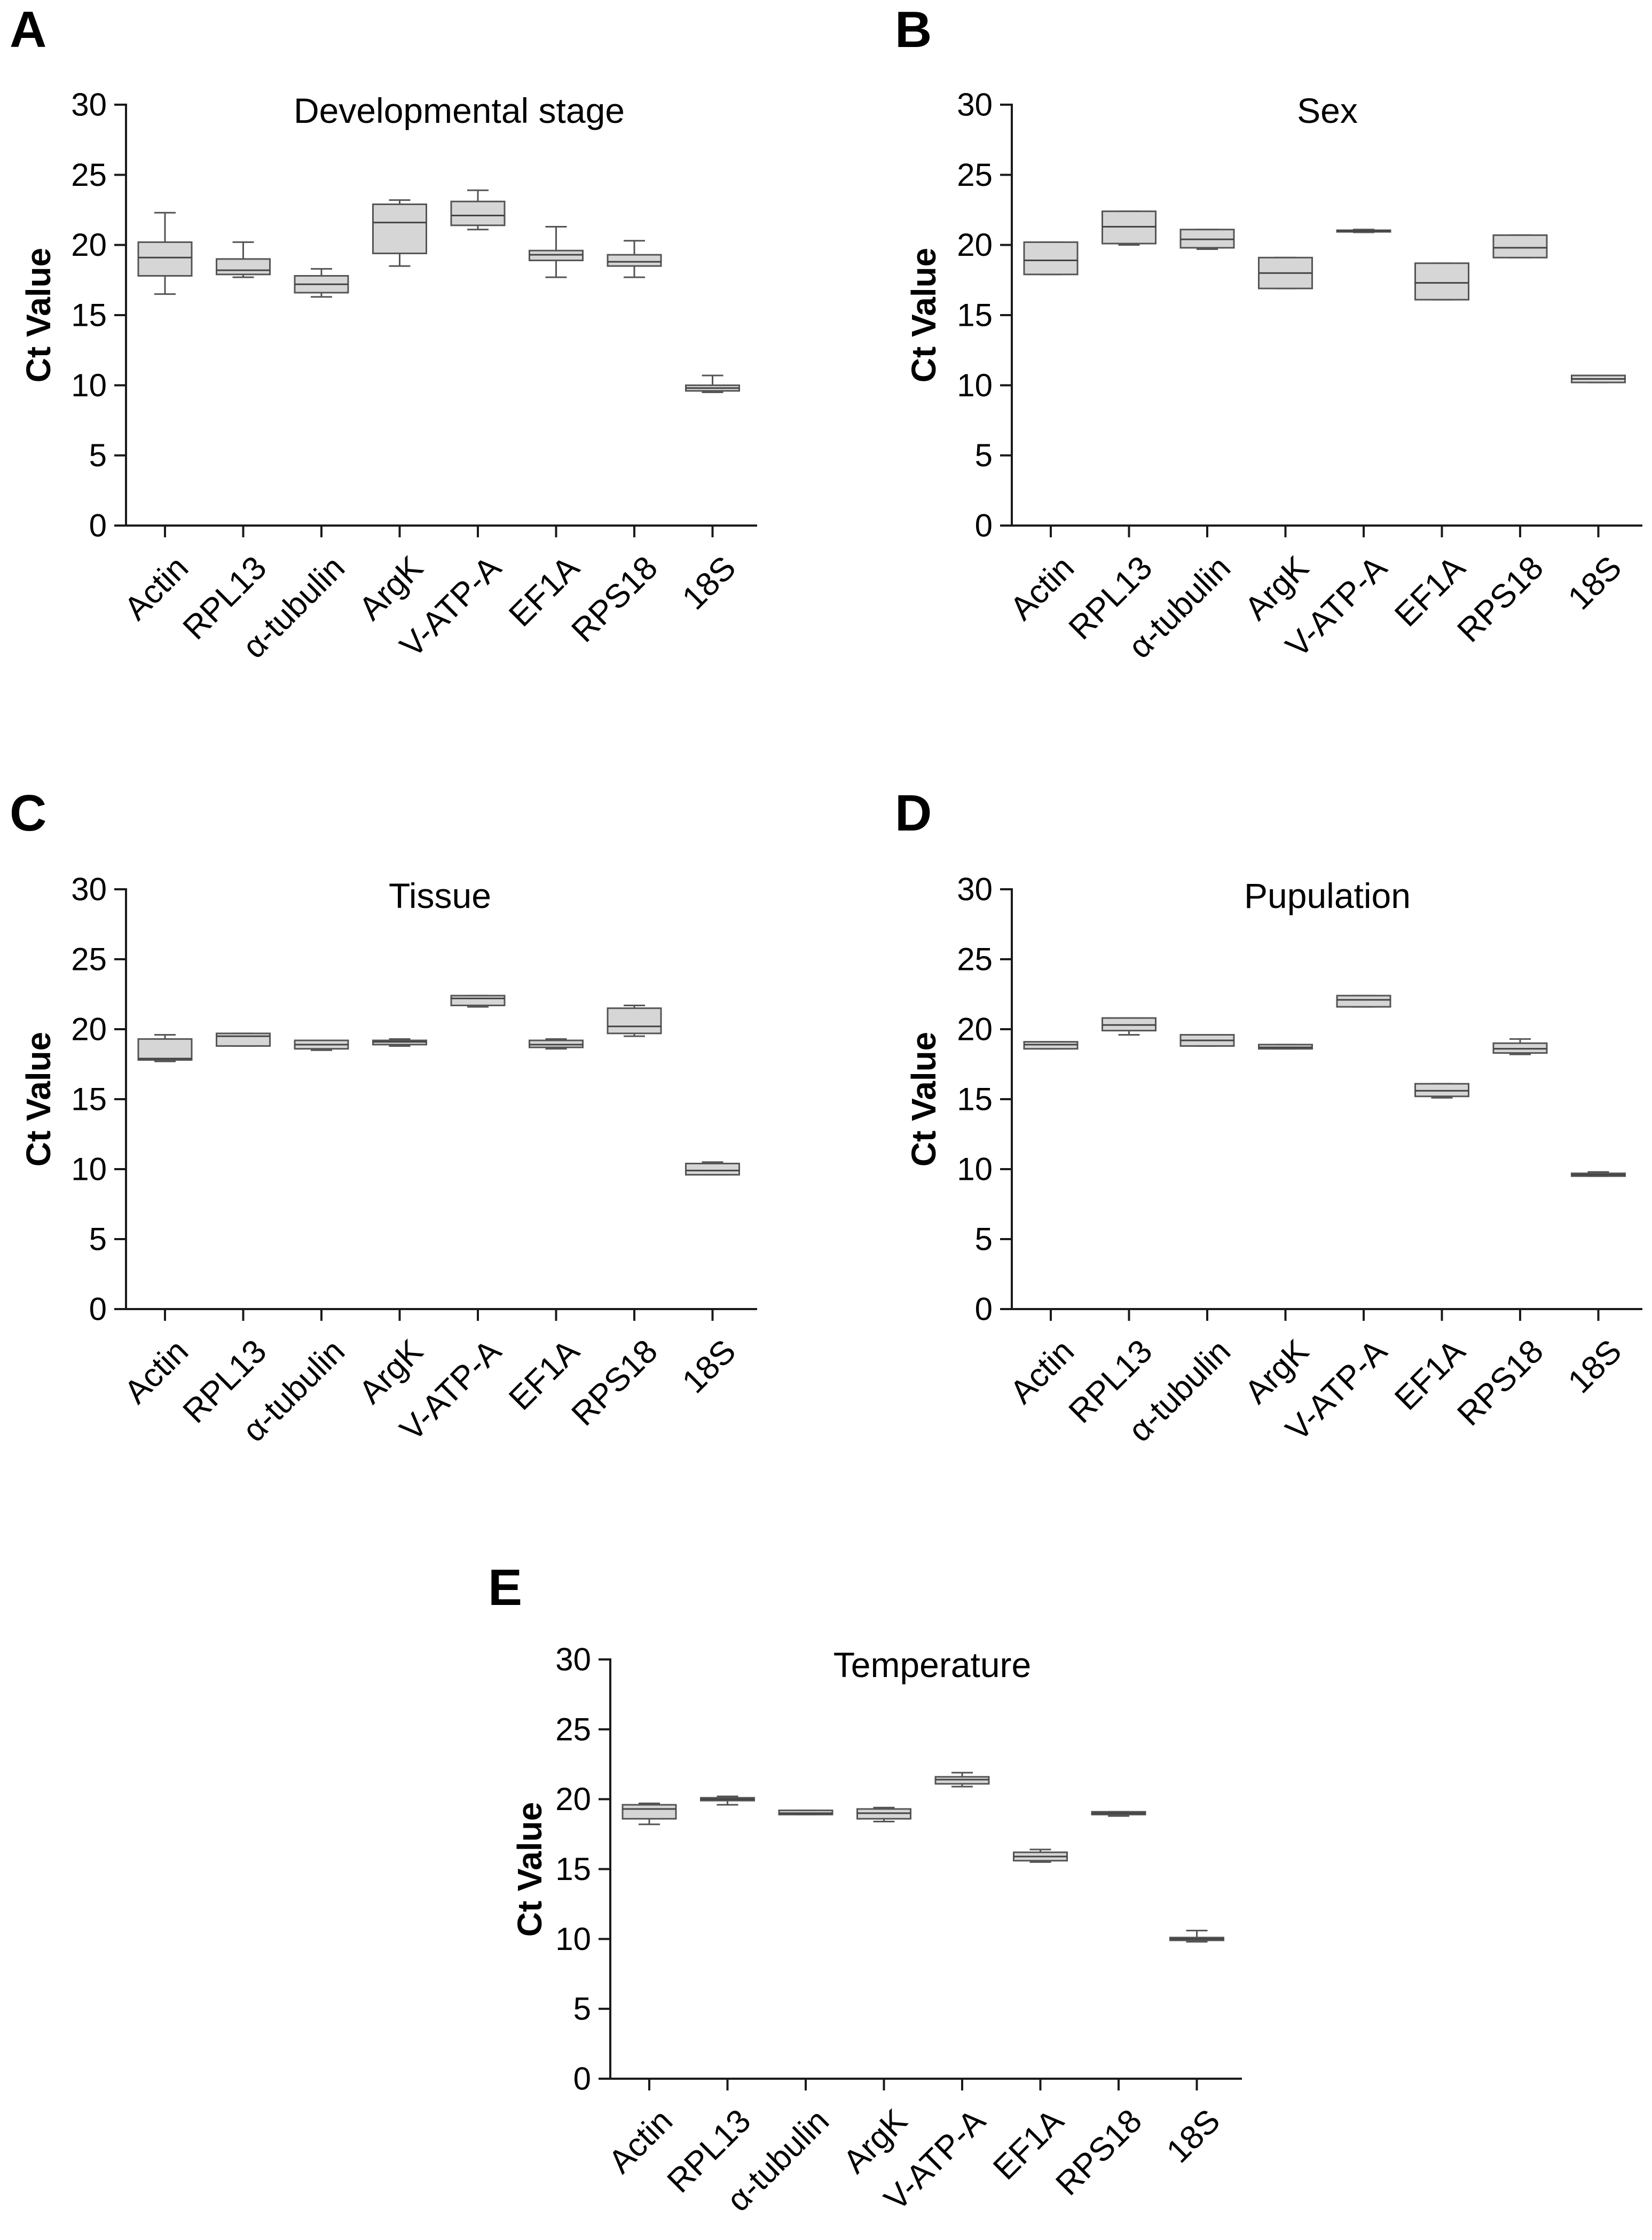  What do you see at coordinates (913, 813) in the screenshot?
I see `panel-letter: D` at bounding box center [913, 813].